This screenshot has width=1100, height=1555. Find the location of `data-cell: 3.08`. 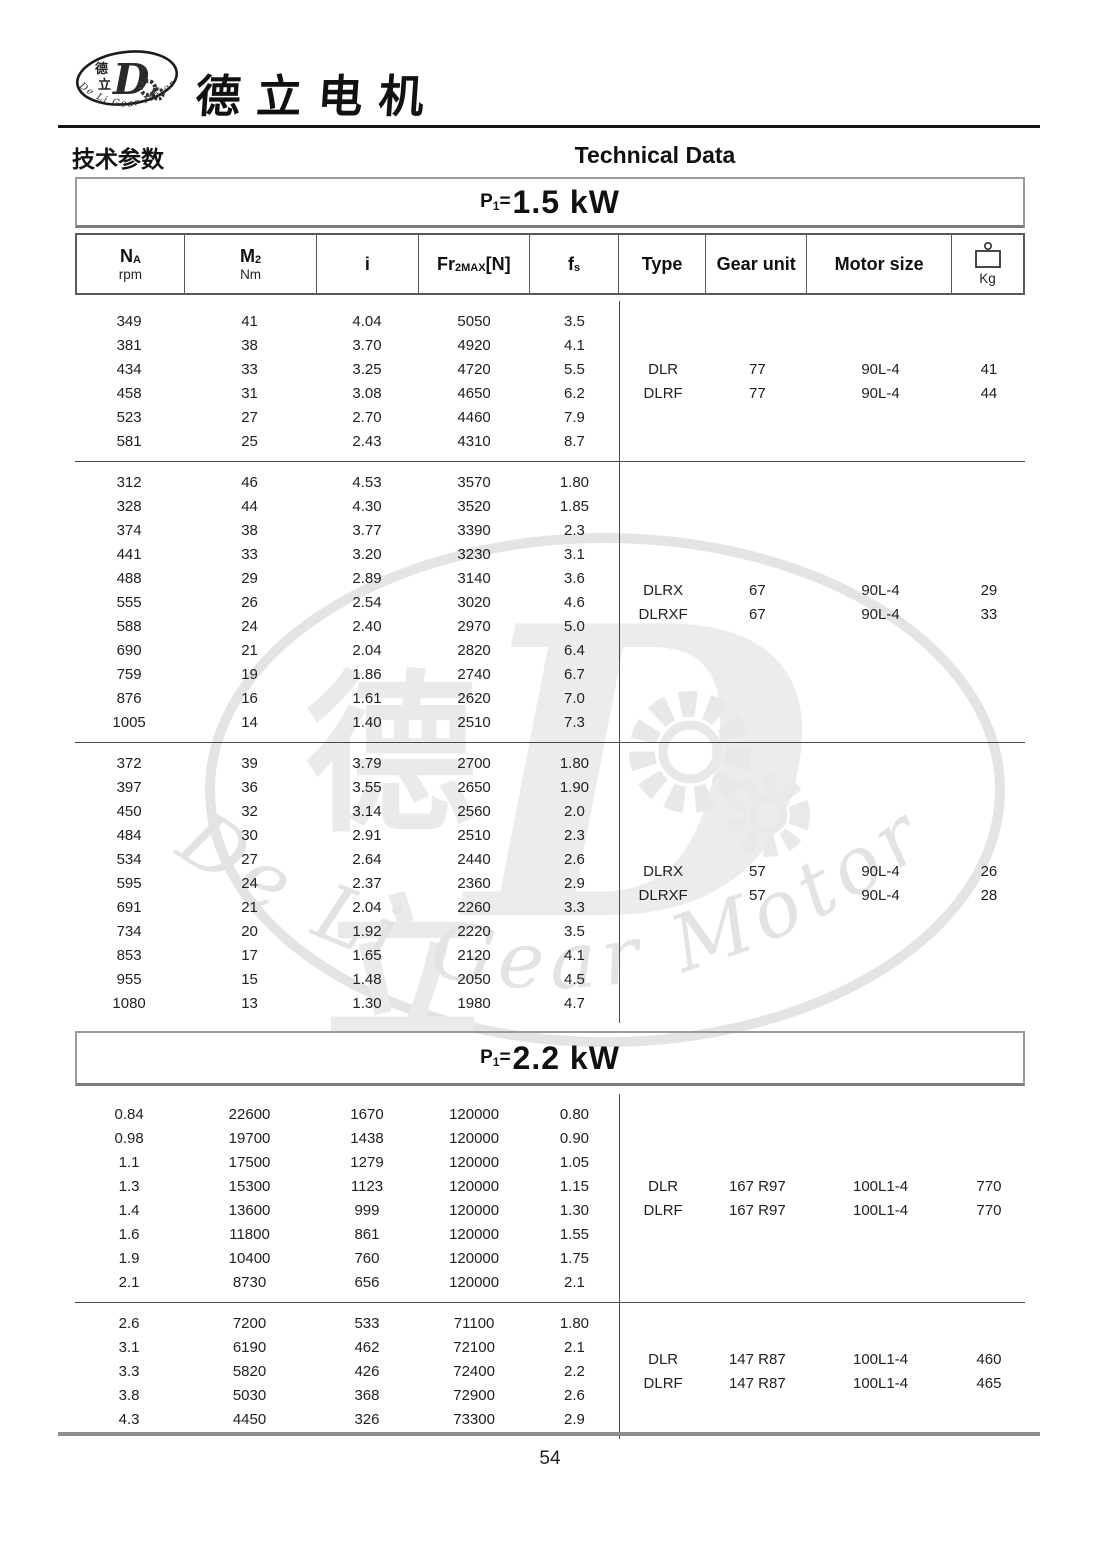

data-cell: 3.08 is located at coordinates (367, 393).